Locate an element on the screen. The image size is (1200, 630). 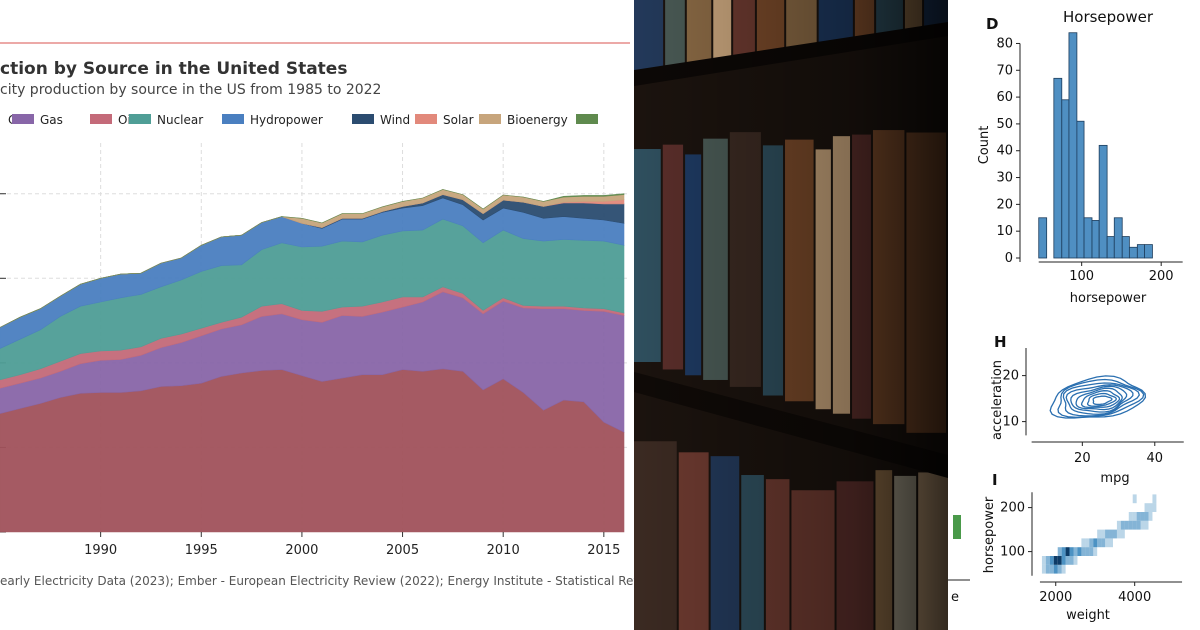
area-xtick-label: 2000 is located at coordinates (301, 550).